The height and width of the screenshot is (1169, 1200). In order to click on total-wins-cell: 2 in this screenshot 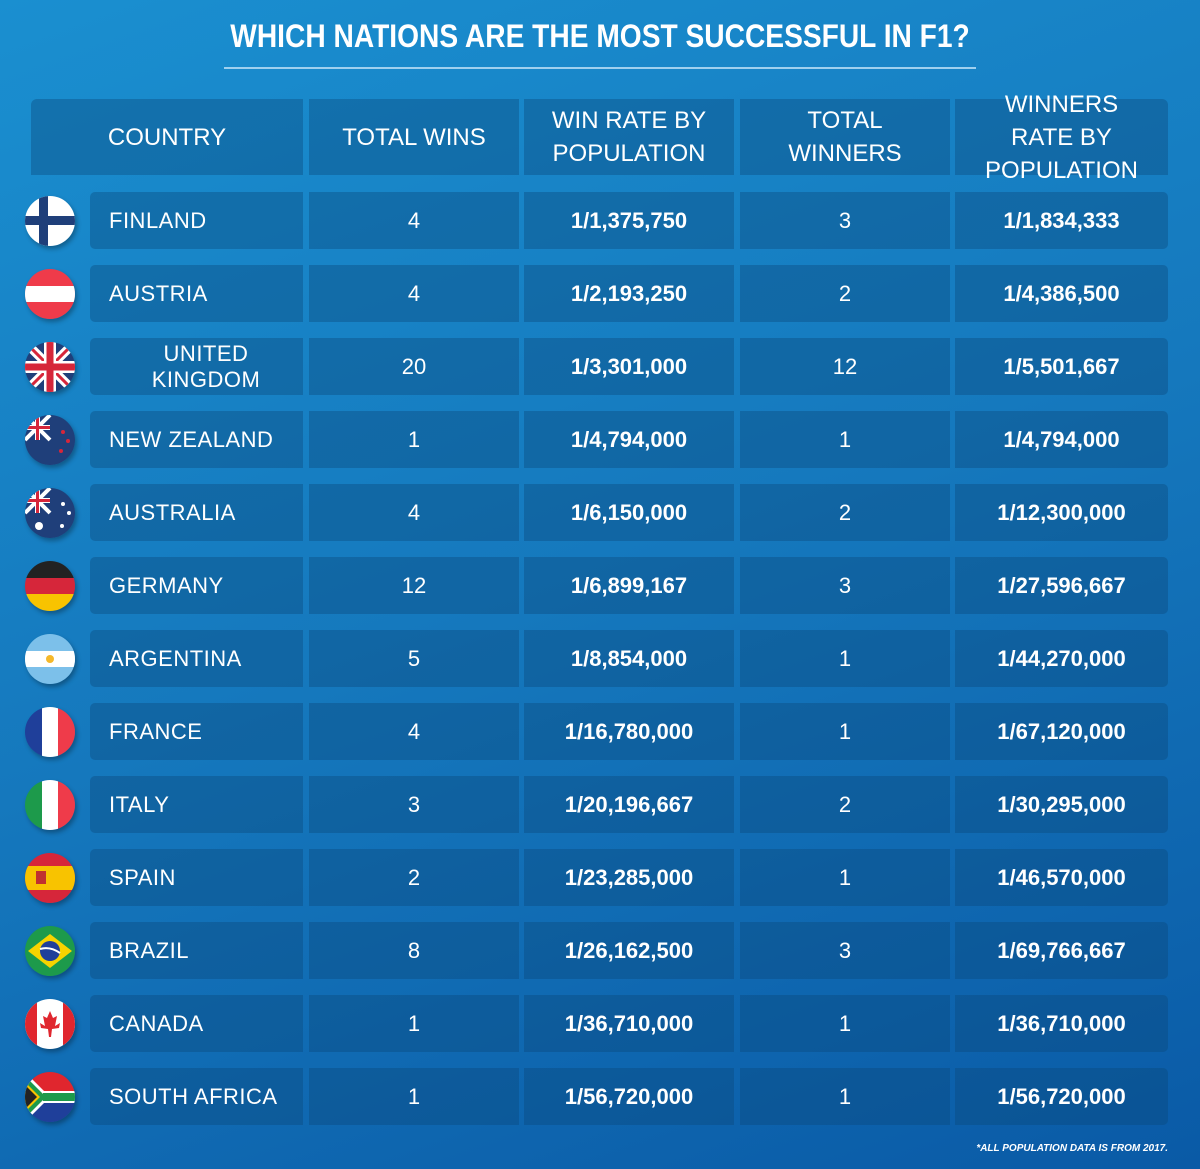, I will do `click(414, 877)`.